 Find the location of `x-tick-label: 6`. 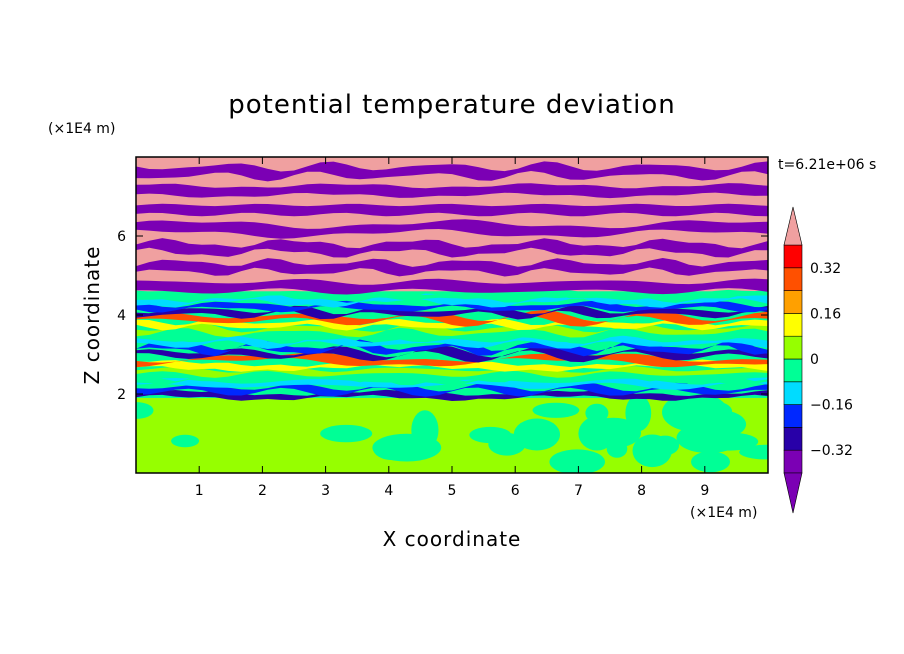

x-tick-label: 6 is located at coordinates (515, 491).